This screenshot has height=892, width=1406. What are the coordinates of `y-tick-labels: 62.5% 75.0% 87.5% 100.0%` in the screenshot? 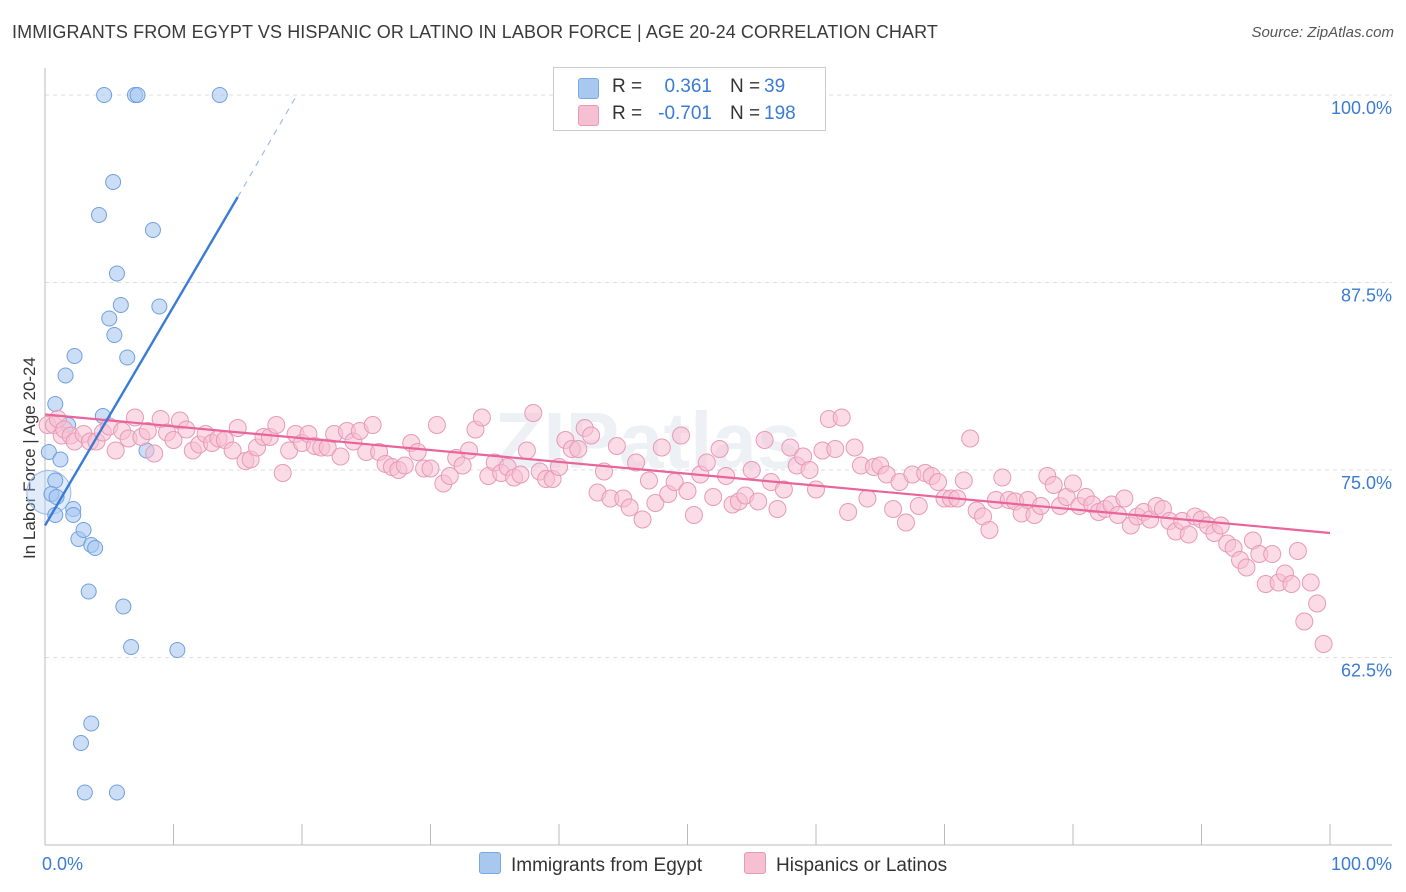 It's located at (1361, 389).